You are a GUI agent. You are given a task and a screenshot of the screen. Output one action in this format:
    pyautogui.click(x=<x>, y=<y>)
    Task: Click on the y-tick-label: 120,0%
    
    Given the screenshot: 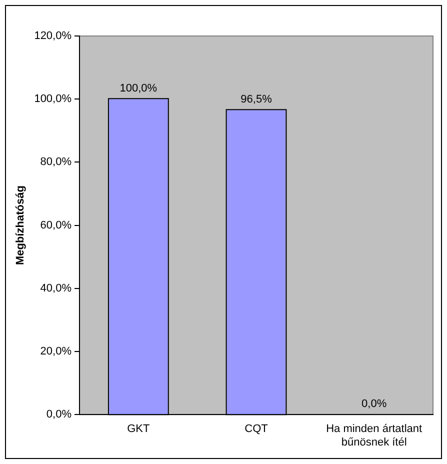 What is the action you would take?
    pyautogui.click(x=53, y=36)
    